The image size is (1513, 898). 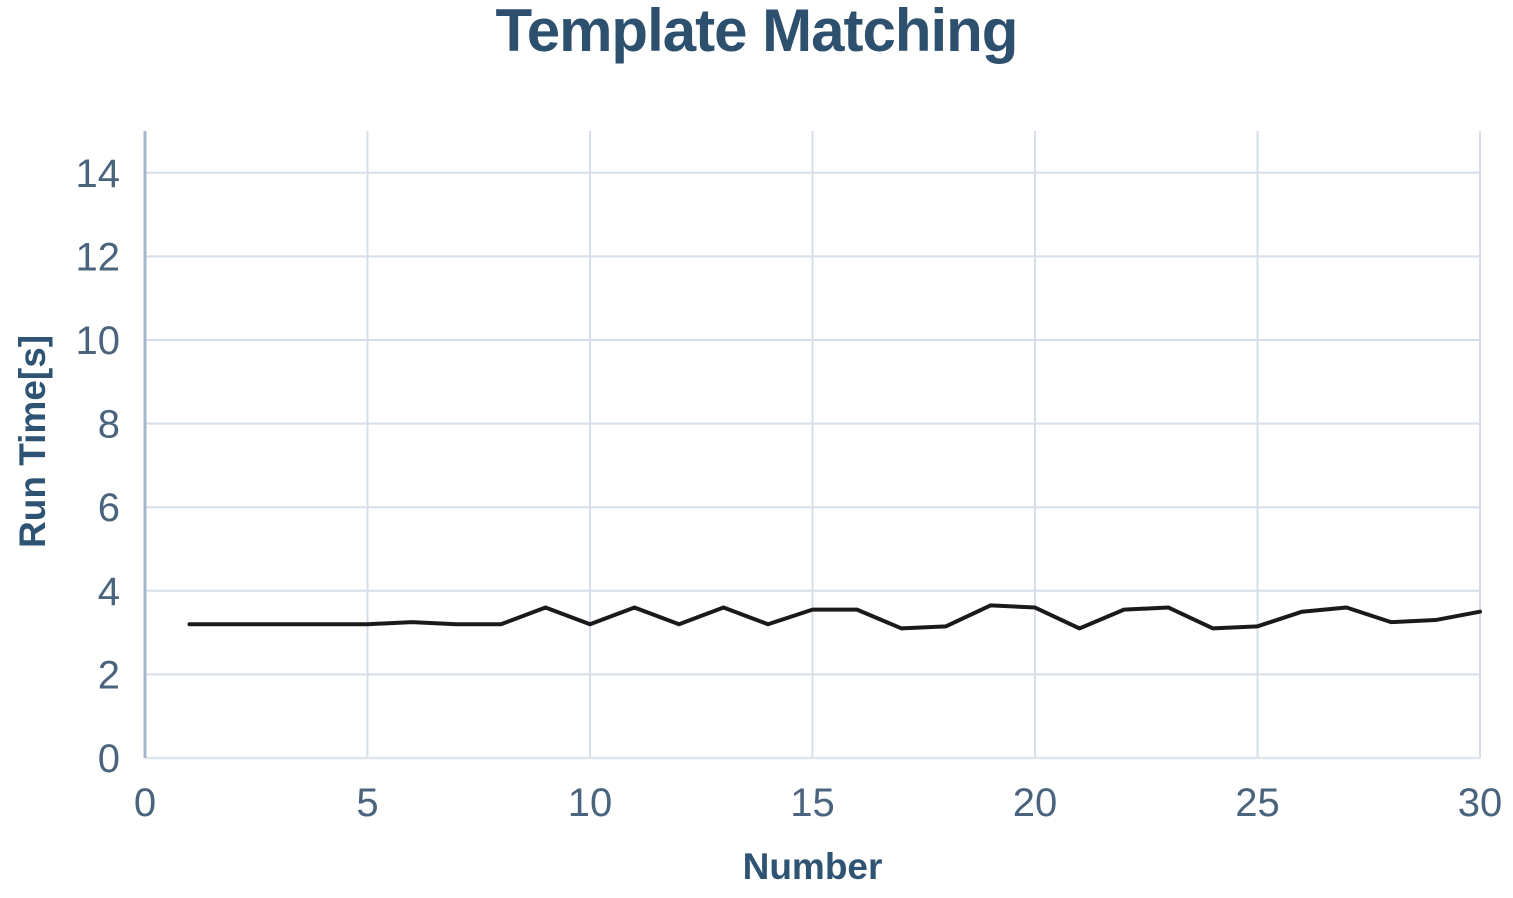 What do you see at coordinates (757, 32) in the screenshot?
I see `chart-title: Template Matching` at bounding box center [757, 32].